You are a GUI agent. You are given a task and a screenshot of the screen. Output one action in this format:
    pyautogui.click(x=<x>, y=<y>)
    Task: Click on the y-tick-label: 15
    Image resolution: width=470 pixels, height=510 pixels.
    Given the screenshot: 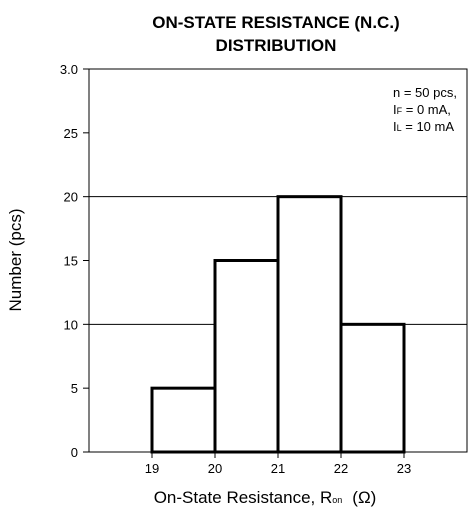 What is the action you would take?
    pyautogui.click(x=71, y=261)
    